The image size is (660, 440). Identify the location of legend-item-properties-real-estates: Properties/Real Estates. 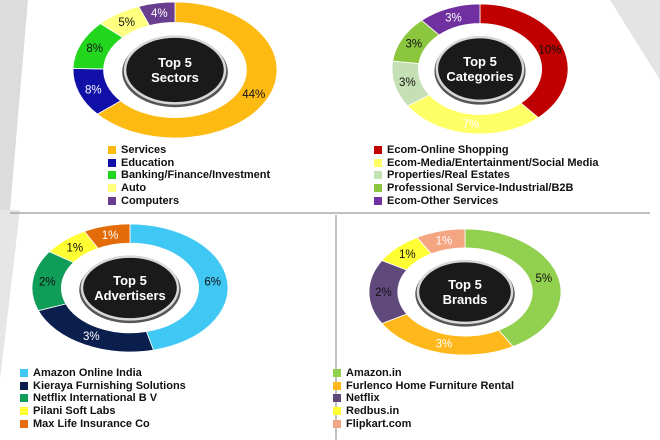
(486, 175).